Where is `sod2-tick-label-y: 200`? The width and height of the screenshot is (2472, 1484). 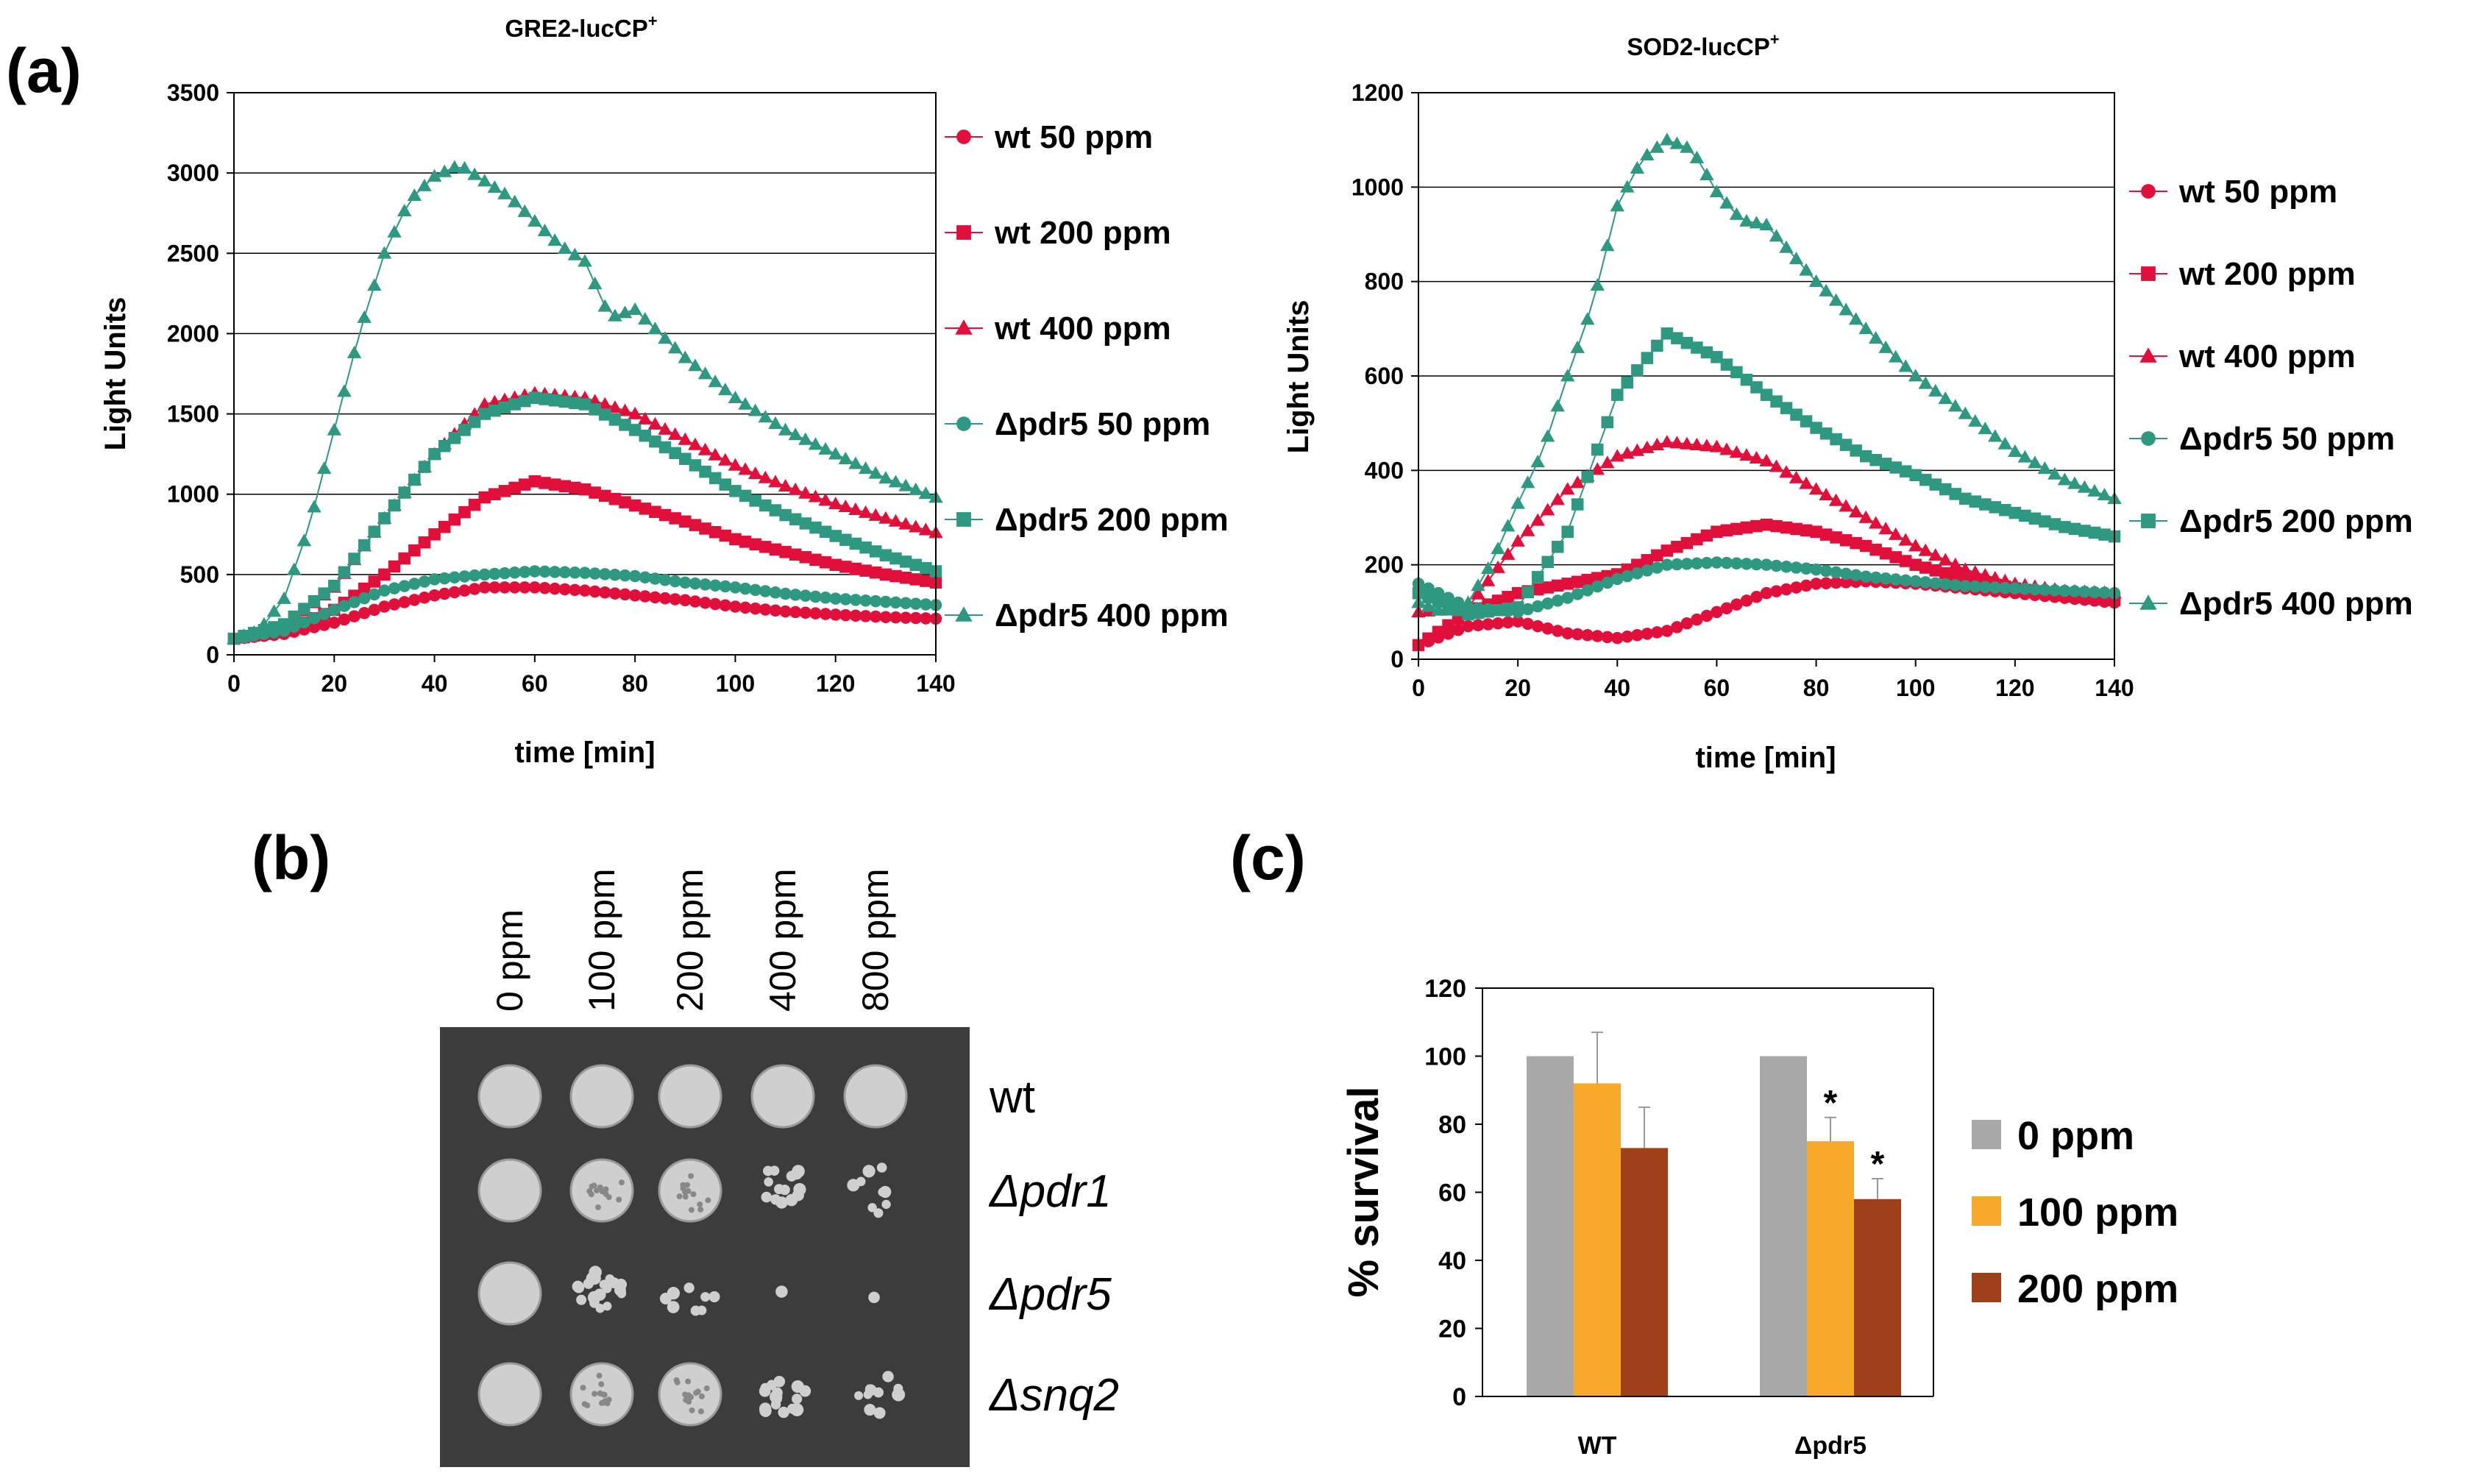 sod2-tick-label-y: 200 is located at coordinates (1385, 565).